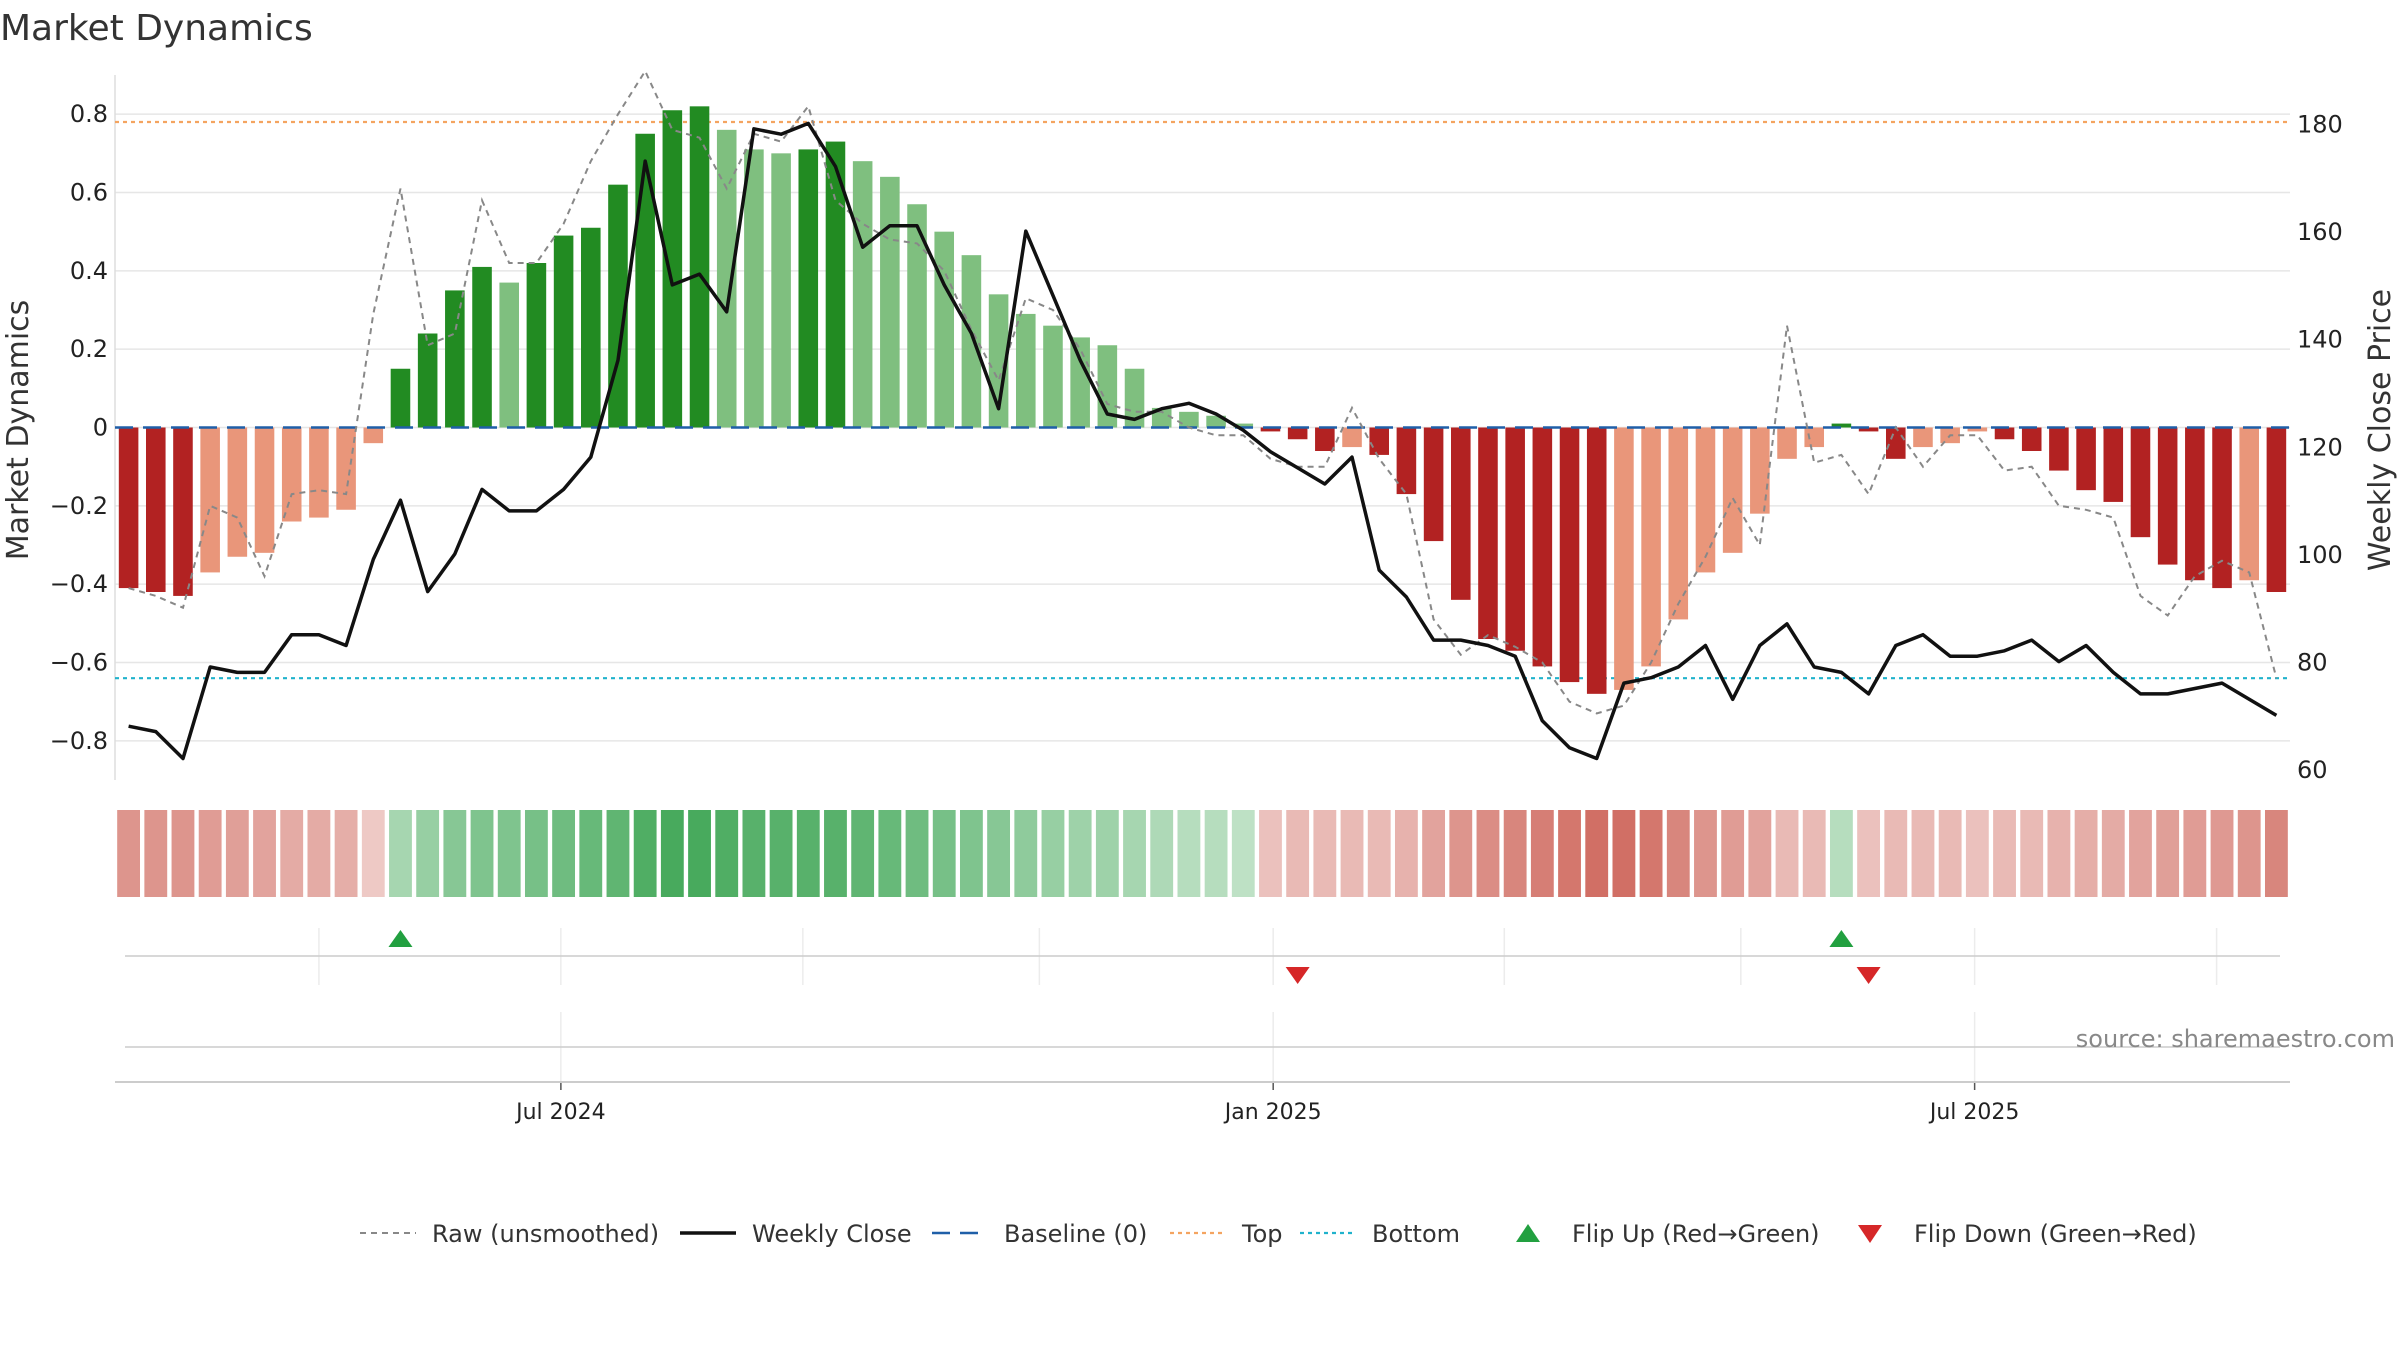  I want to click on intensity-strip, so click(1202, 853).